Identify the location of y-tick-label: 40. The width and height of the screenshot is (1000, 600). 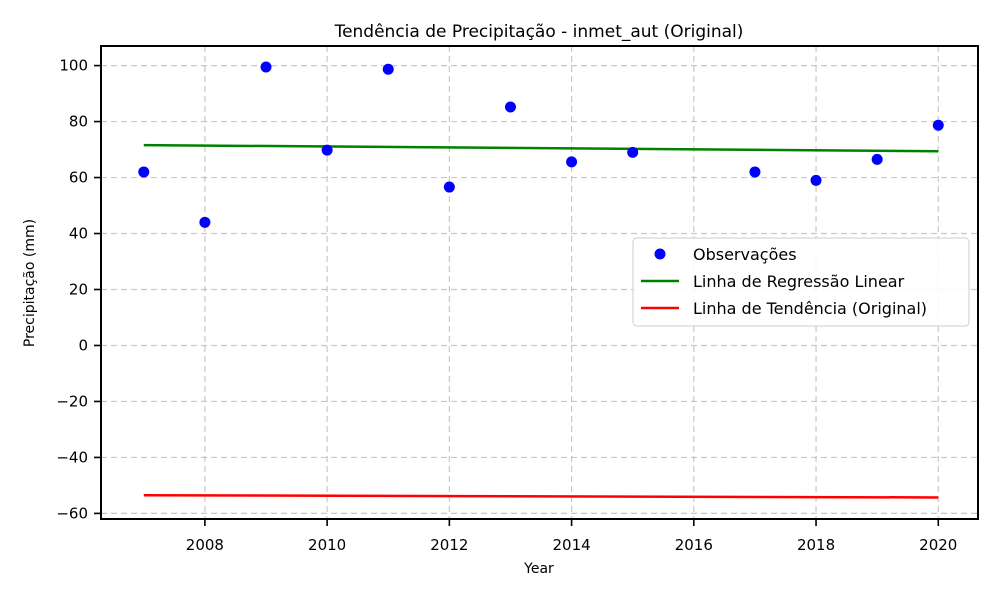
(78, 234).